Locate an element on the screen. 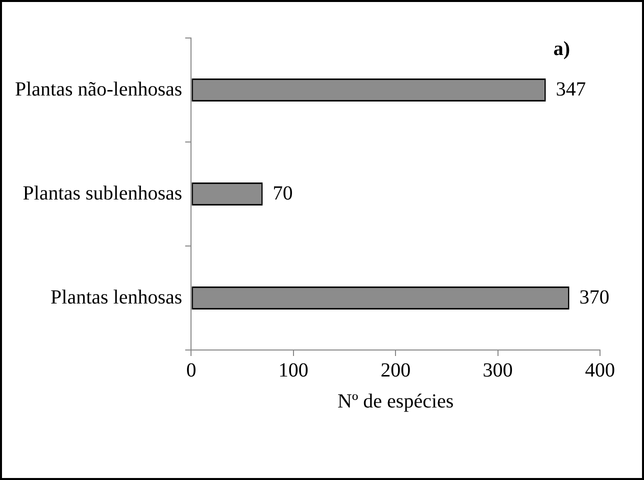  x-tick-label: 300 is located at coordinates (497, 370).